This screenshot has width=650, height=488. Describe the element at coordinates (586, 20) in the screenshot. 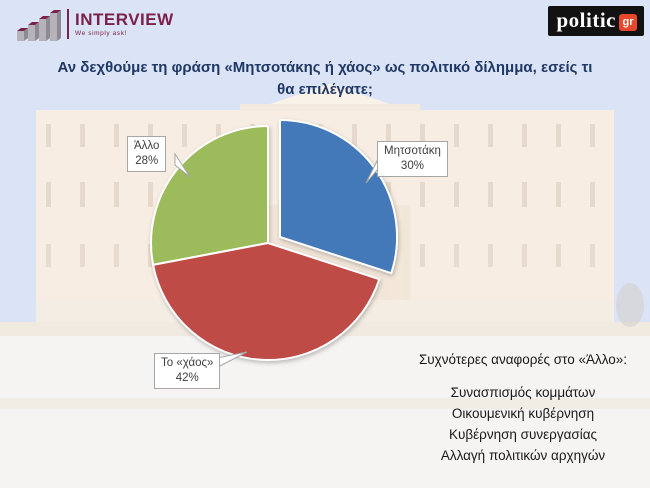

I see `politic-logo-name: politic` at that location.